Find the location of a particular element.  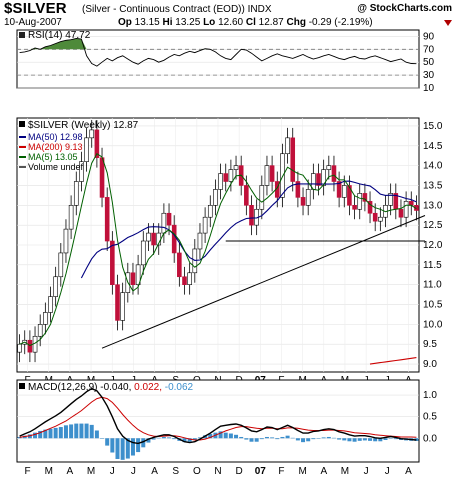

macd-x-tick: N is located at coordinates (217, 471).